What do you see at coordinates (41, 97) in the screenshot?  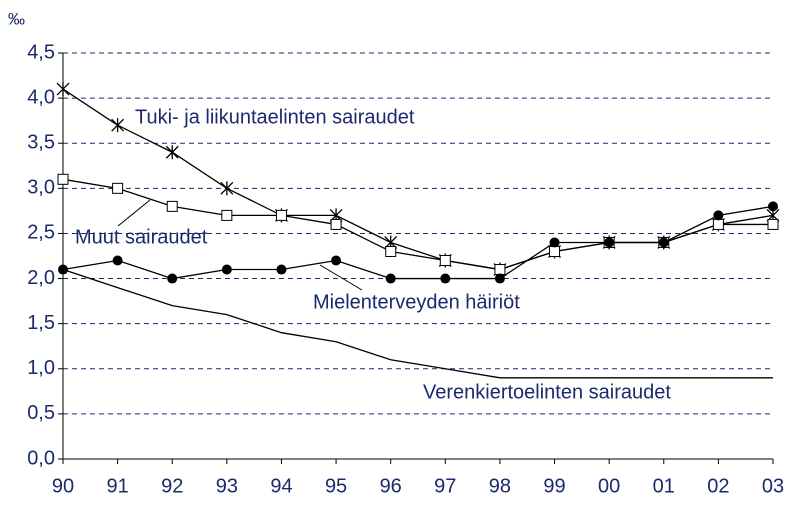 I see `y-tick-label: 4,0` at bounding box center [41, 97].